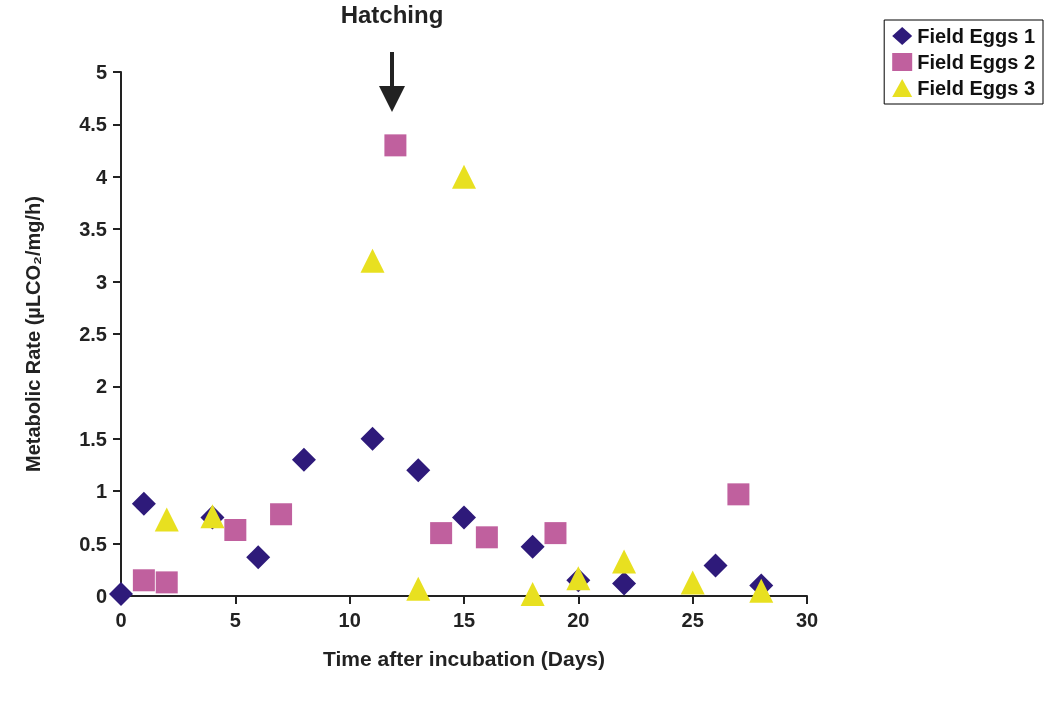 The height and width of the screenshot is (706, 1051). Describe the element at coordinates (578, 620) in the screenshot. I see `x-tick-label: 20` at that location.